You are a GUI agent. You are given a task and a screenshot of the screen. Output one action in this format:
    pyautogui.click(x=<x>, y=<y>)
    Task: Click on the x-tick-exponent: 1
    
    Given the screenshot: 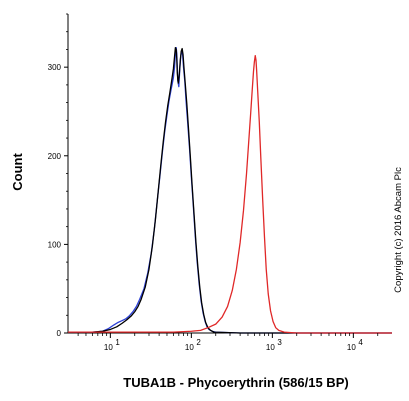 What is the action you would take?
    pyautogui.click(x=117, y=342)
    